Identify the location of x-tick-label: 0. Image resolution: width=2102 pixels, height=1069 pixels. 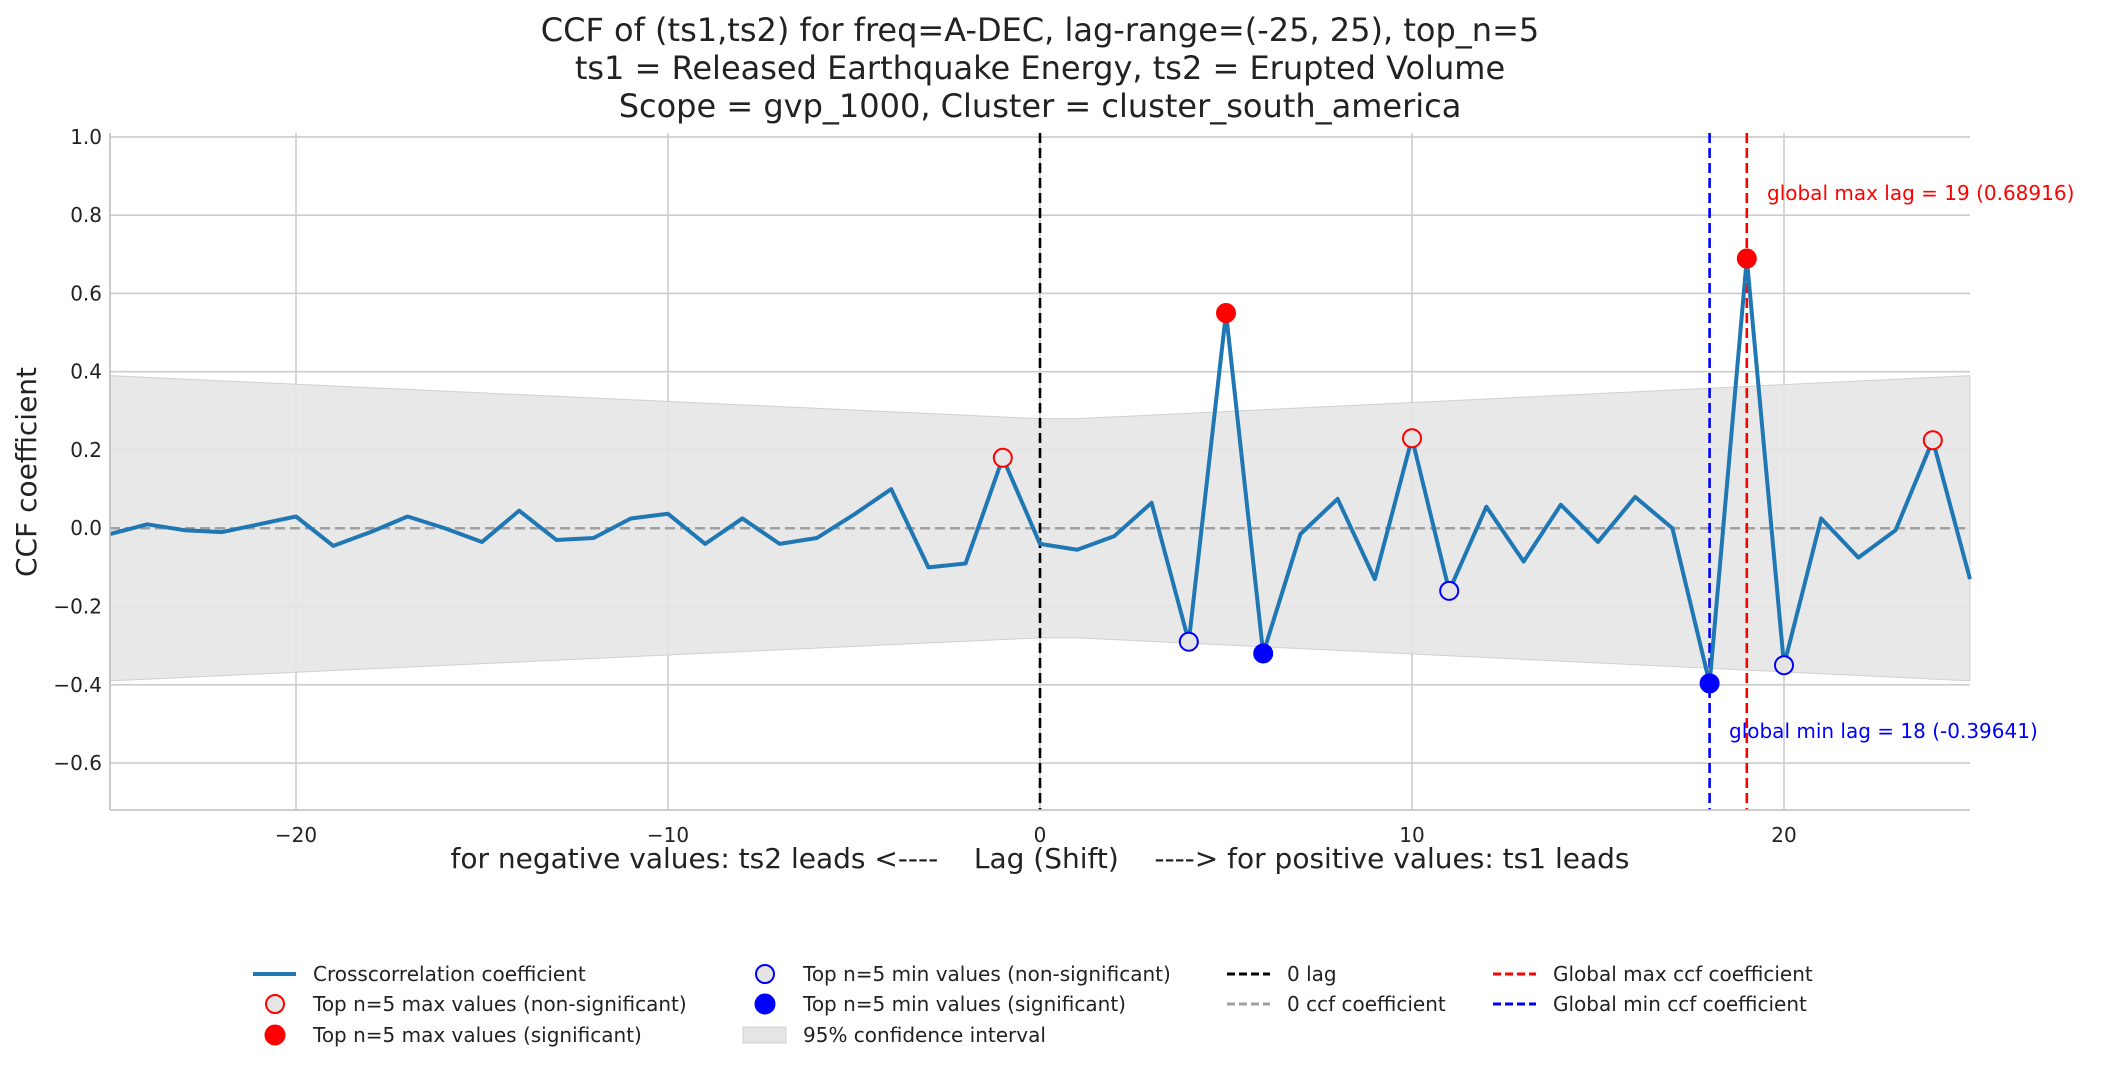
(1040, 835).